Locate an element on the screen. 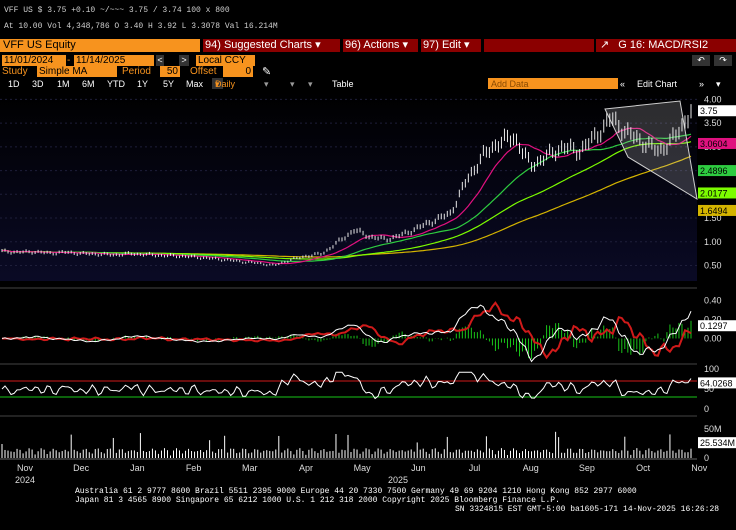 The width and height of the screenshot is (736, 530). volume-tick-label: 0 is located at coordinates (706, 458).